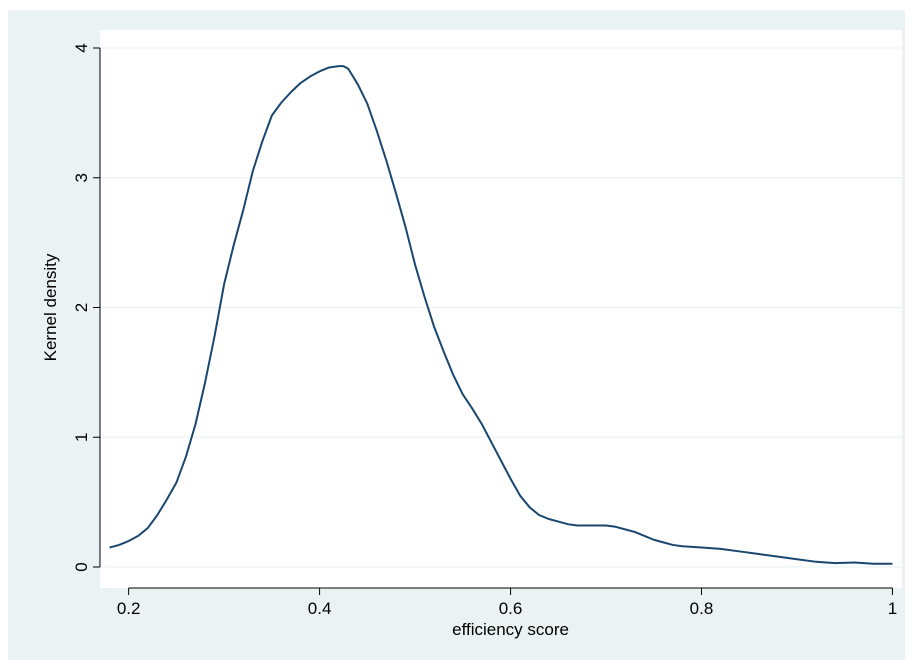  Describe the element at coordinates (892, 608) in the screenshot. I see `x-tick-label-4: 1` at that location.